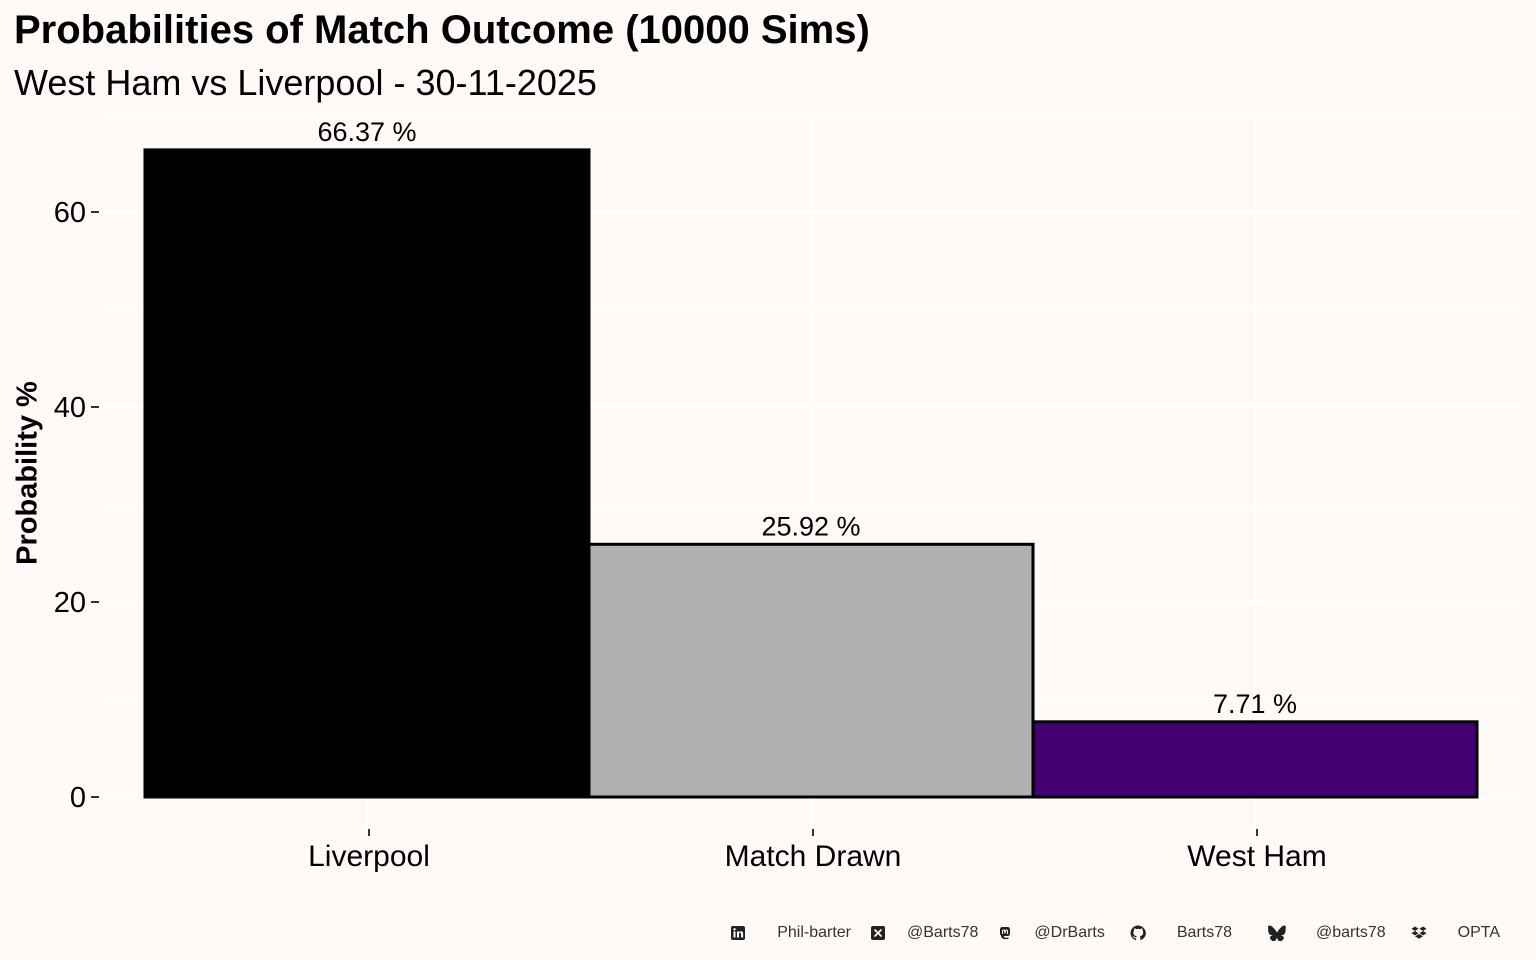 The image size is (1536, 960). I want to click on y-tick-label: 0, so click(78, 798).